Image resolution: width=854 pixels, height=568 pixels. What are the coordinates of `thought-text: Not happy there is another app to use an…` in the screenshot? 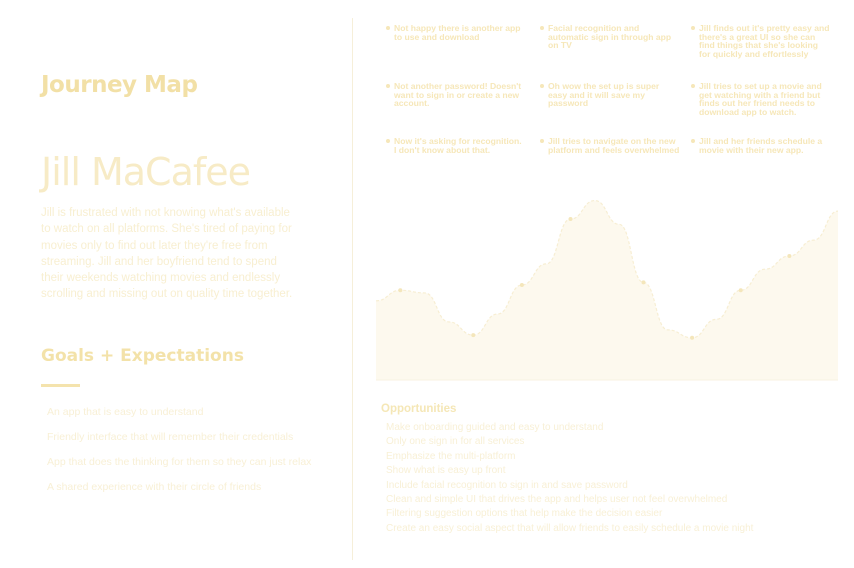 It's located at (457, 32).